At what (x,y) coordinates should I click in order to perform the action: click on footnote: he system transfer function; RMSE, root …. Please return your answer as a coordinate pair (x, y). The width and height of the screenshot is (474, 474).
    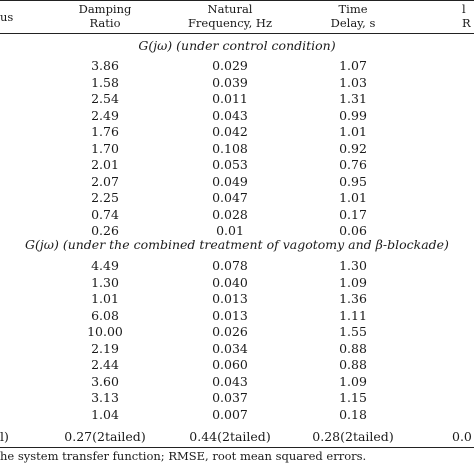
    Looking at the image, I should click on (183, 456).